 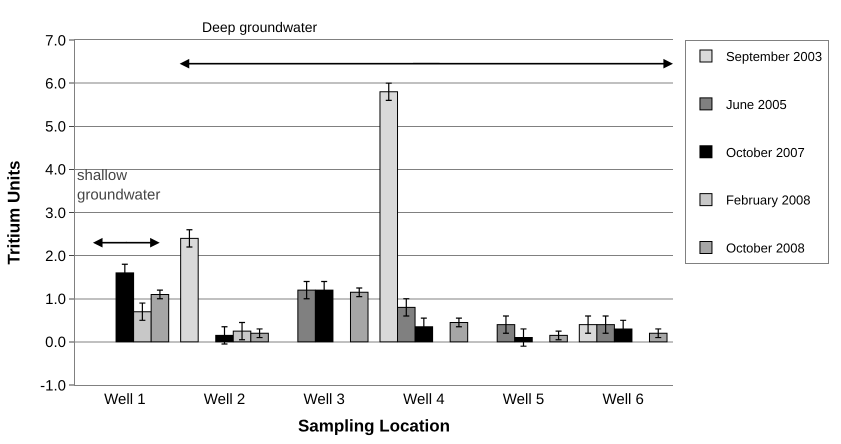 I want to click on x-tick-label: Well 5, so click(x=523, y=399).